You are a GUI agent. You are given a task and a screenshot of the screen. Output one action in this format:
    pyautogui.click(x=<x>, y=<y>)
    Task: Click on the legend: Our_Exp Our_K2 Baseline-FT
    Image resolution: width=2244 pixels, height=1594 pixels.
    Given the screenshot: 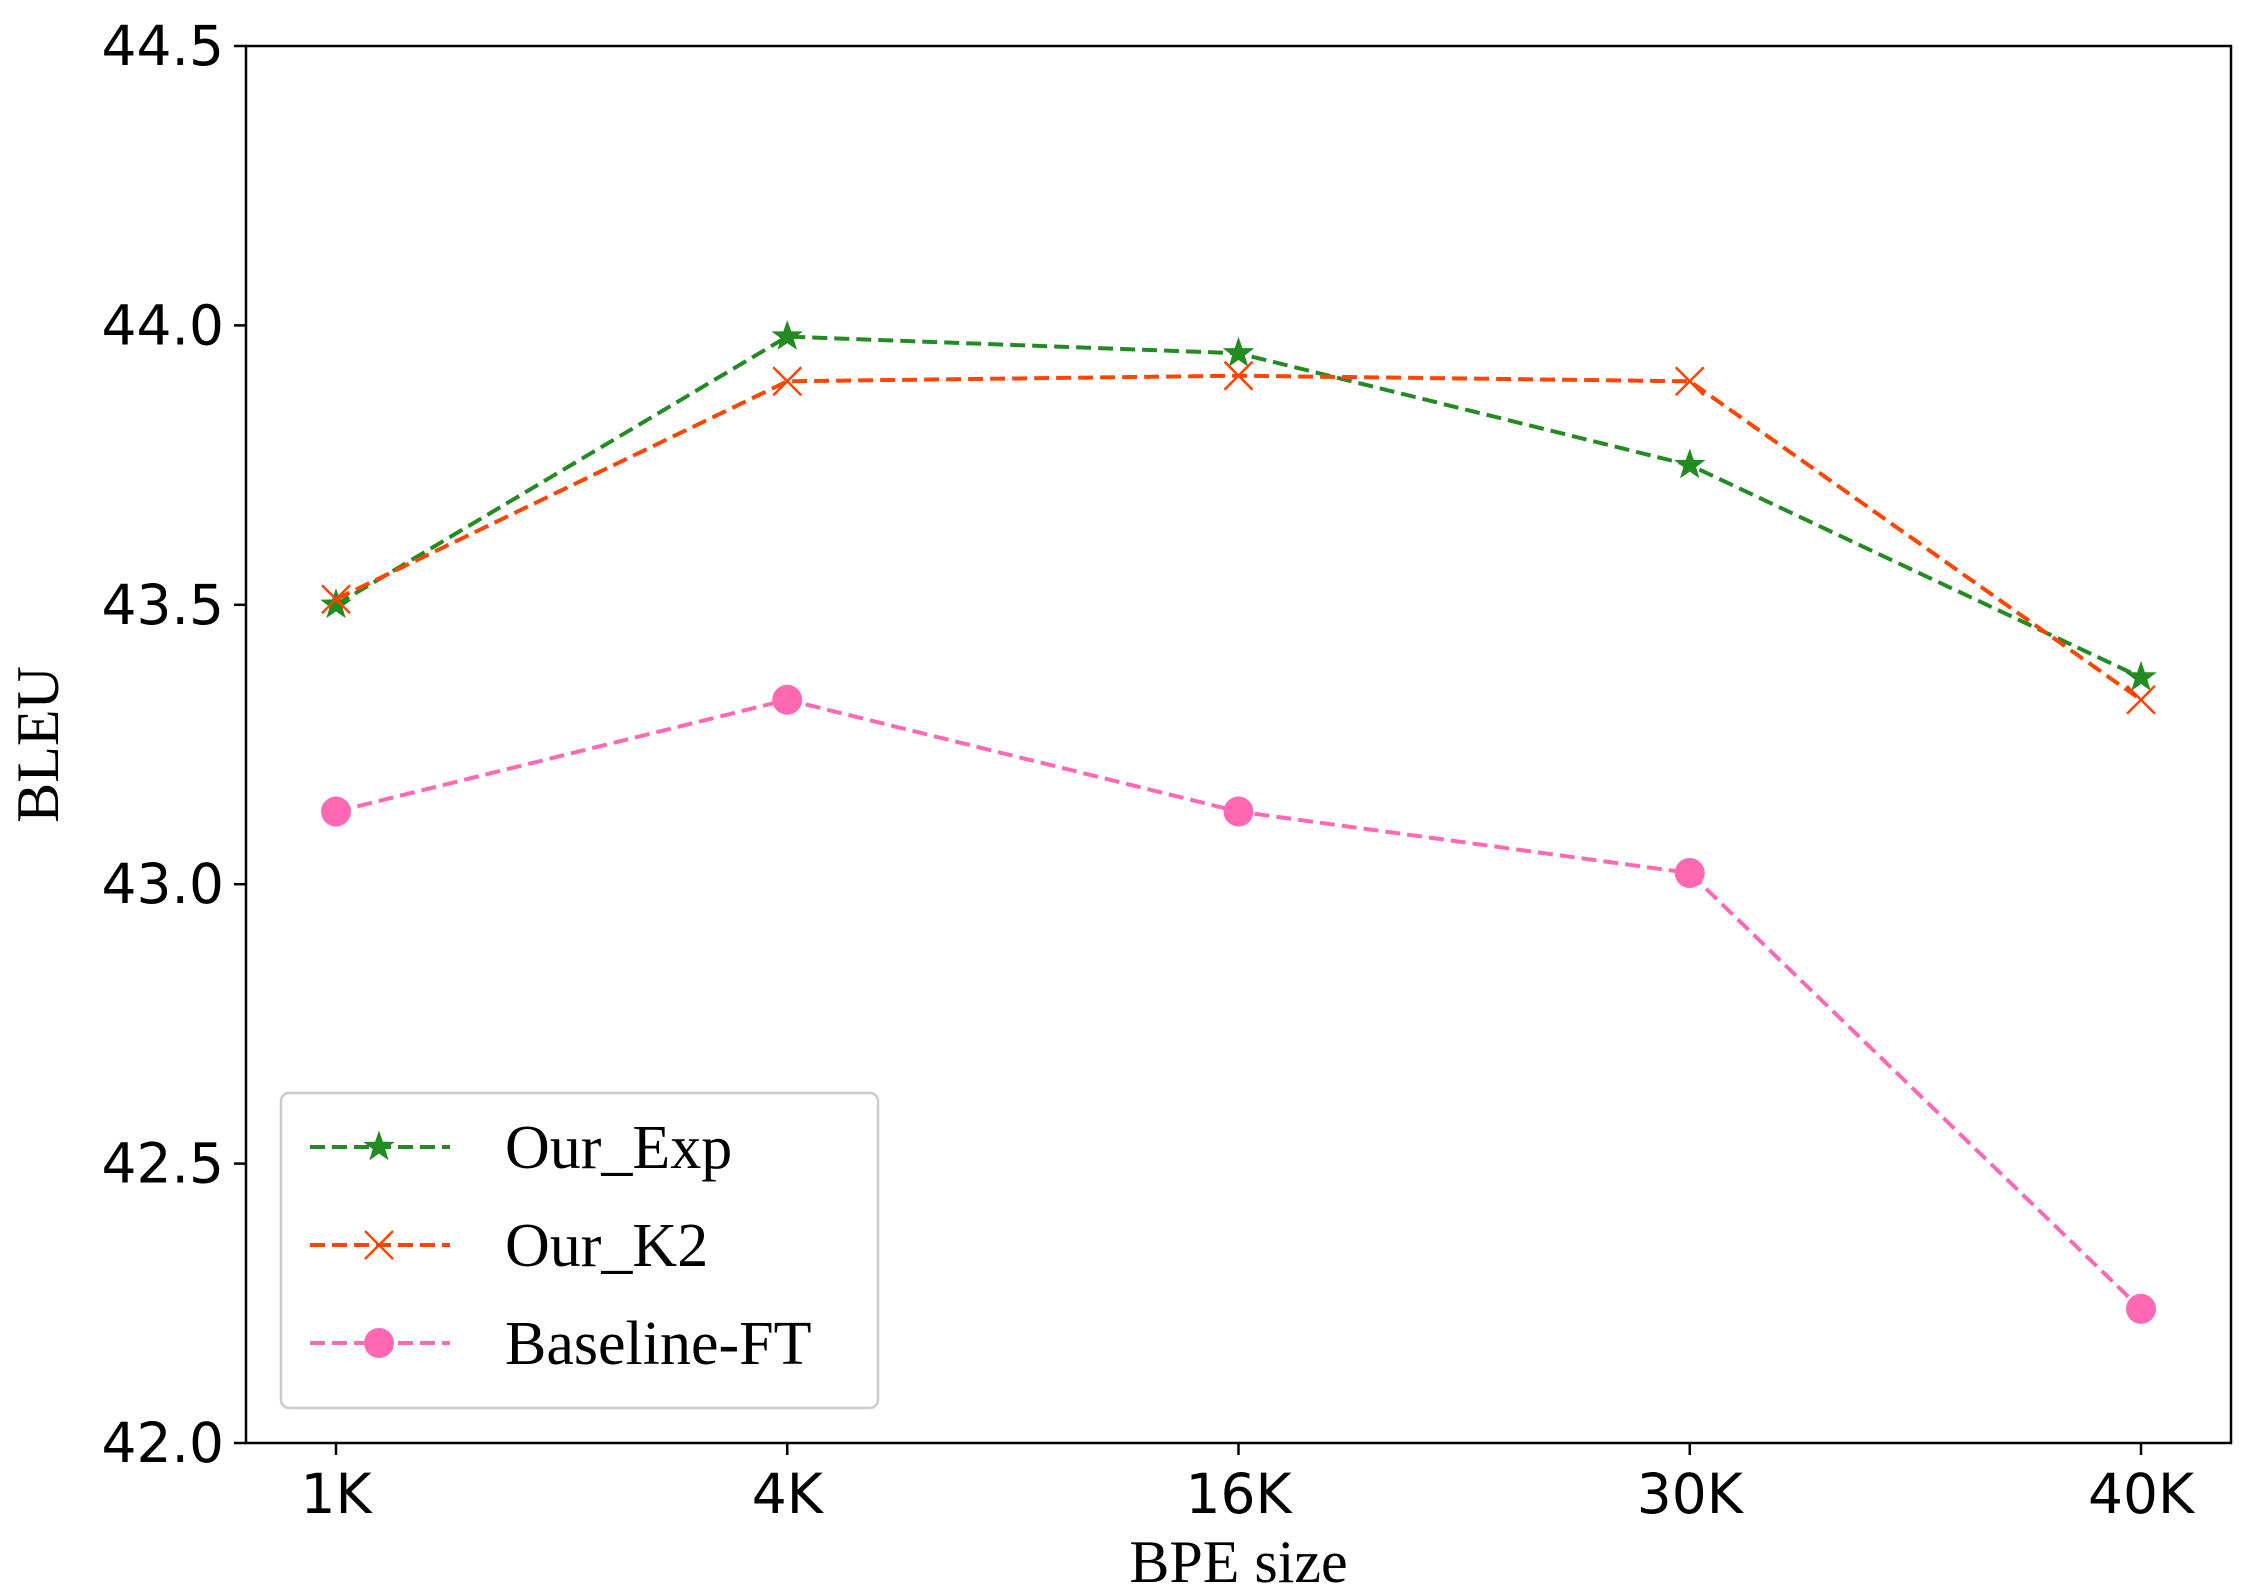 What is the action you would take?
    pyautogui.click(x=579, y=1250)
    